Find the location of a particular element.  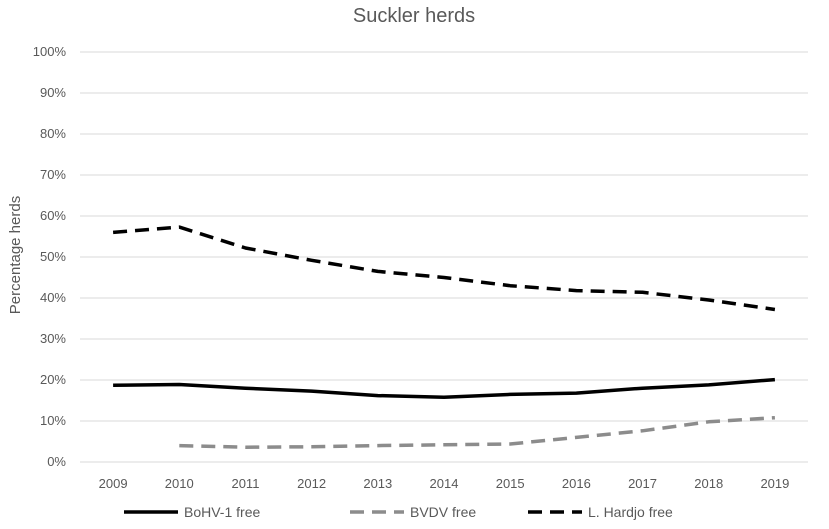

x-tick-label: 2010 is located at coordinates (179, 483).